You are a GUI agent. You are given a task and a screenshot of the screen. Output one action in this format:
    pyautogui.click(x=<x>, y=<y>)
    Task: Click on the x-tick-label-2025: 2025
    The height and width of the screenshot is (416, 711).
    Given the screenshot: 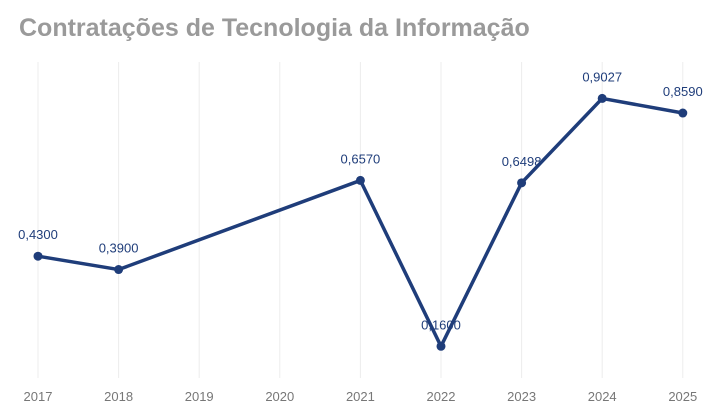 What is the action you would take?
    pyautogui.click(x=682, y=396)
    